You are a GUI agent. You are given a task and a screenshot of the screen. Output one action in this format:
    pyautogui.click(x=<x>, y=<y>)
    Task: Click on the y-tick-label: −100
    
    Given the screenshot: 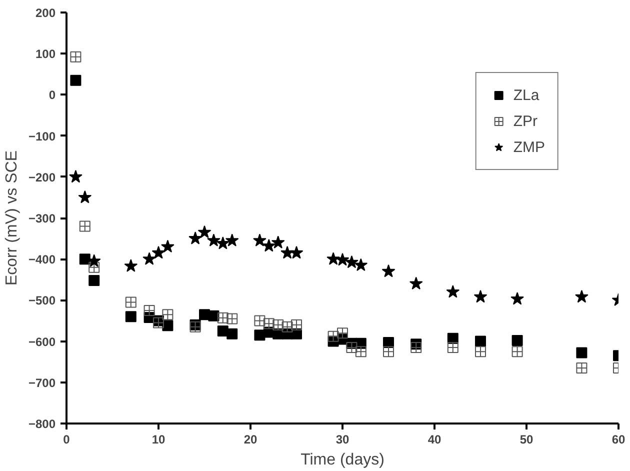 What is the action you would take?
    pyautogui.click(x=42, y=136)
    